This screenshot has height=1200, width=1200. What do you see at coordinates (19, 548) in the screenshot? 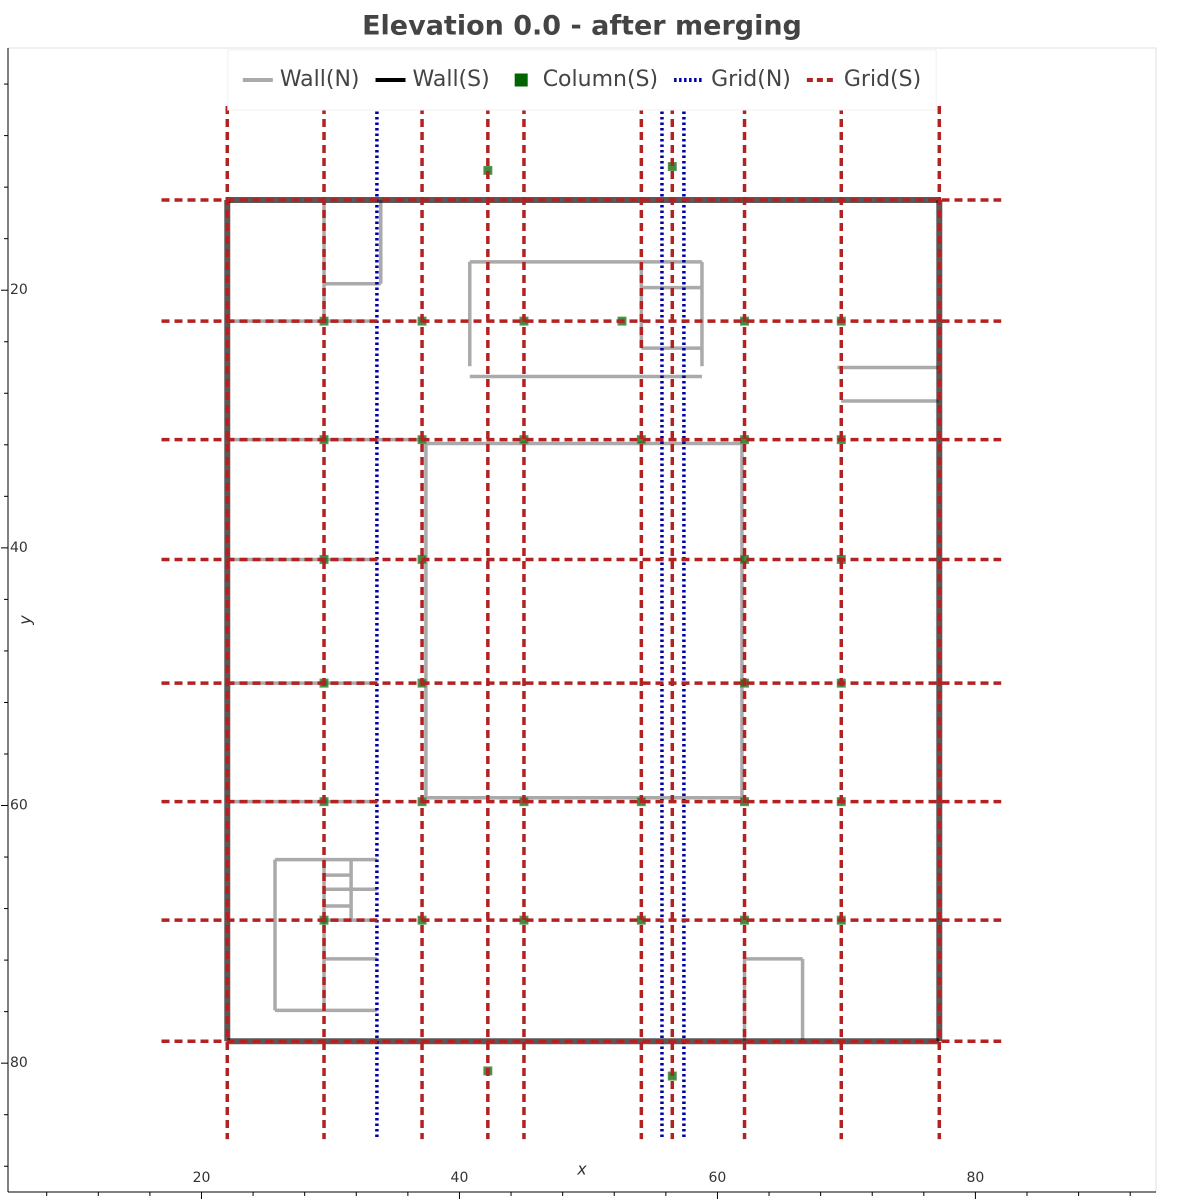
I see `y-tick-label: 40` at bounding box center [19, 548].